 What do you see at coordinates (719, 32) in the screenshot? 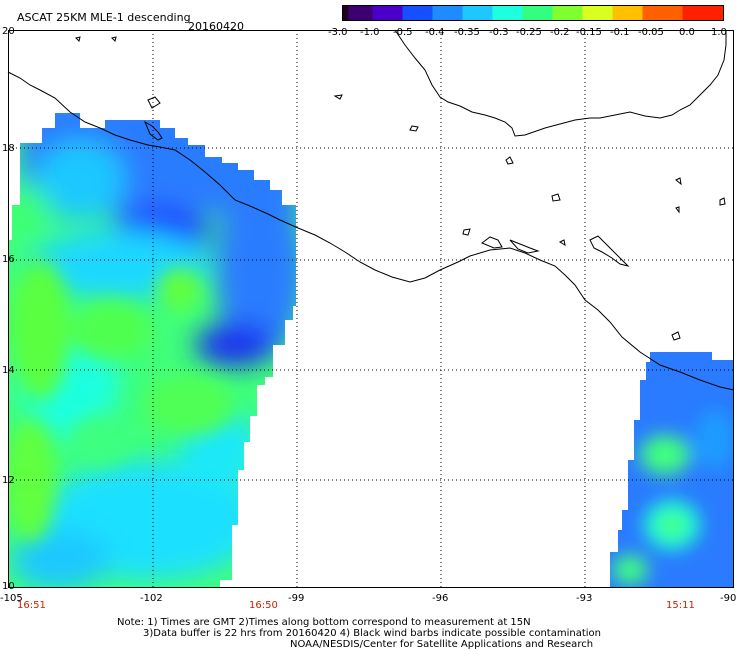
I see `colorbar-tick-12: 1.0` at bounding box center [719, 32].